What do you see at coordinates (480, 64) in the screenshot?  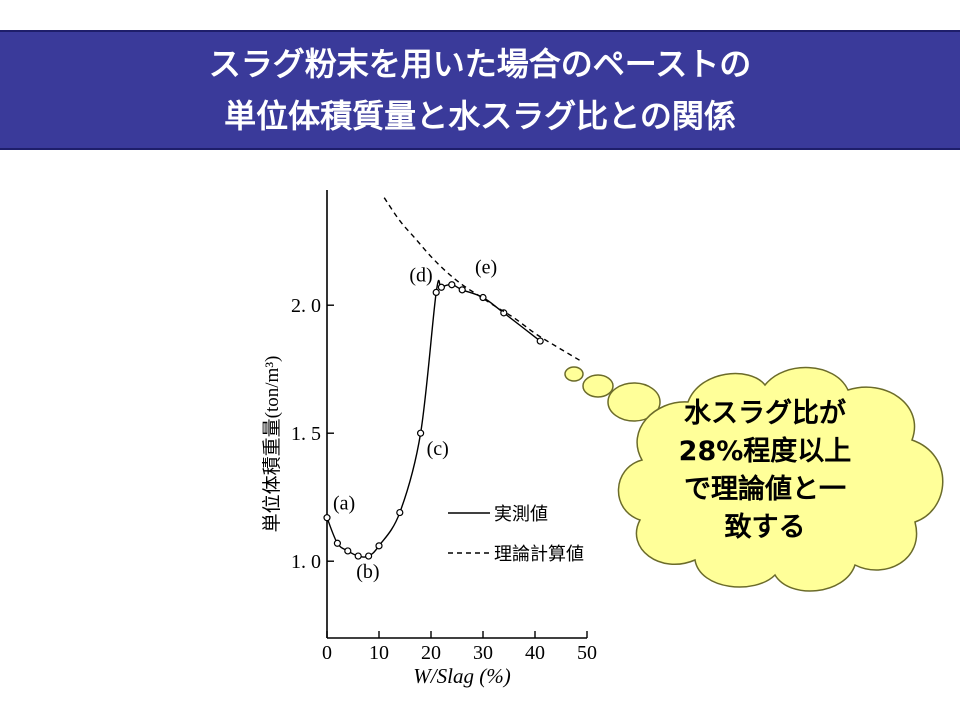 I see `slide-title-line-1: スラグ粉末を用いた場合のペーストの` at bounding box center [480, 64].